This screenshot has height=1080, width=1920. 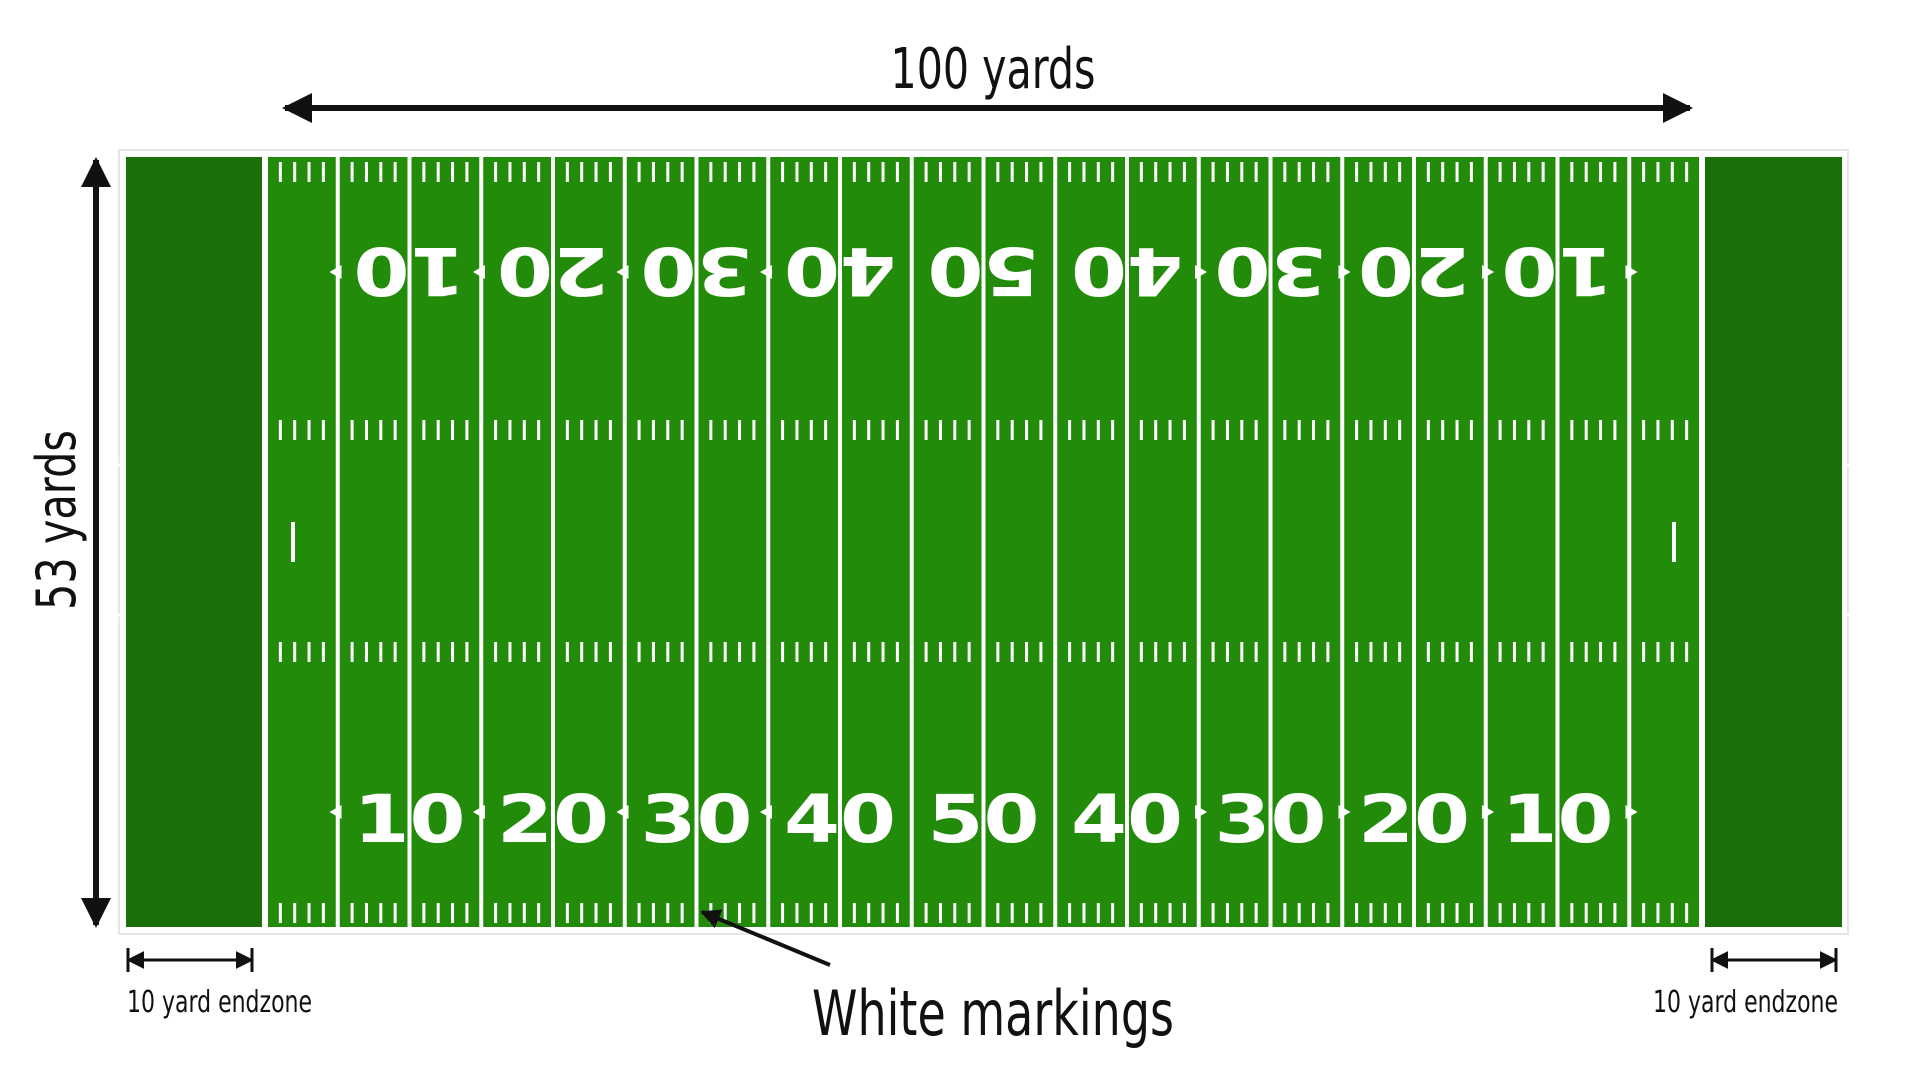 I want to click on endzone-right-label: 10 yard endzone, so click(x=1745, y=1002).